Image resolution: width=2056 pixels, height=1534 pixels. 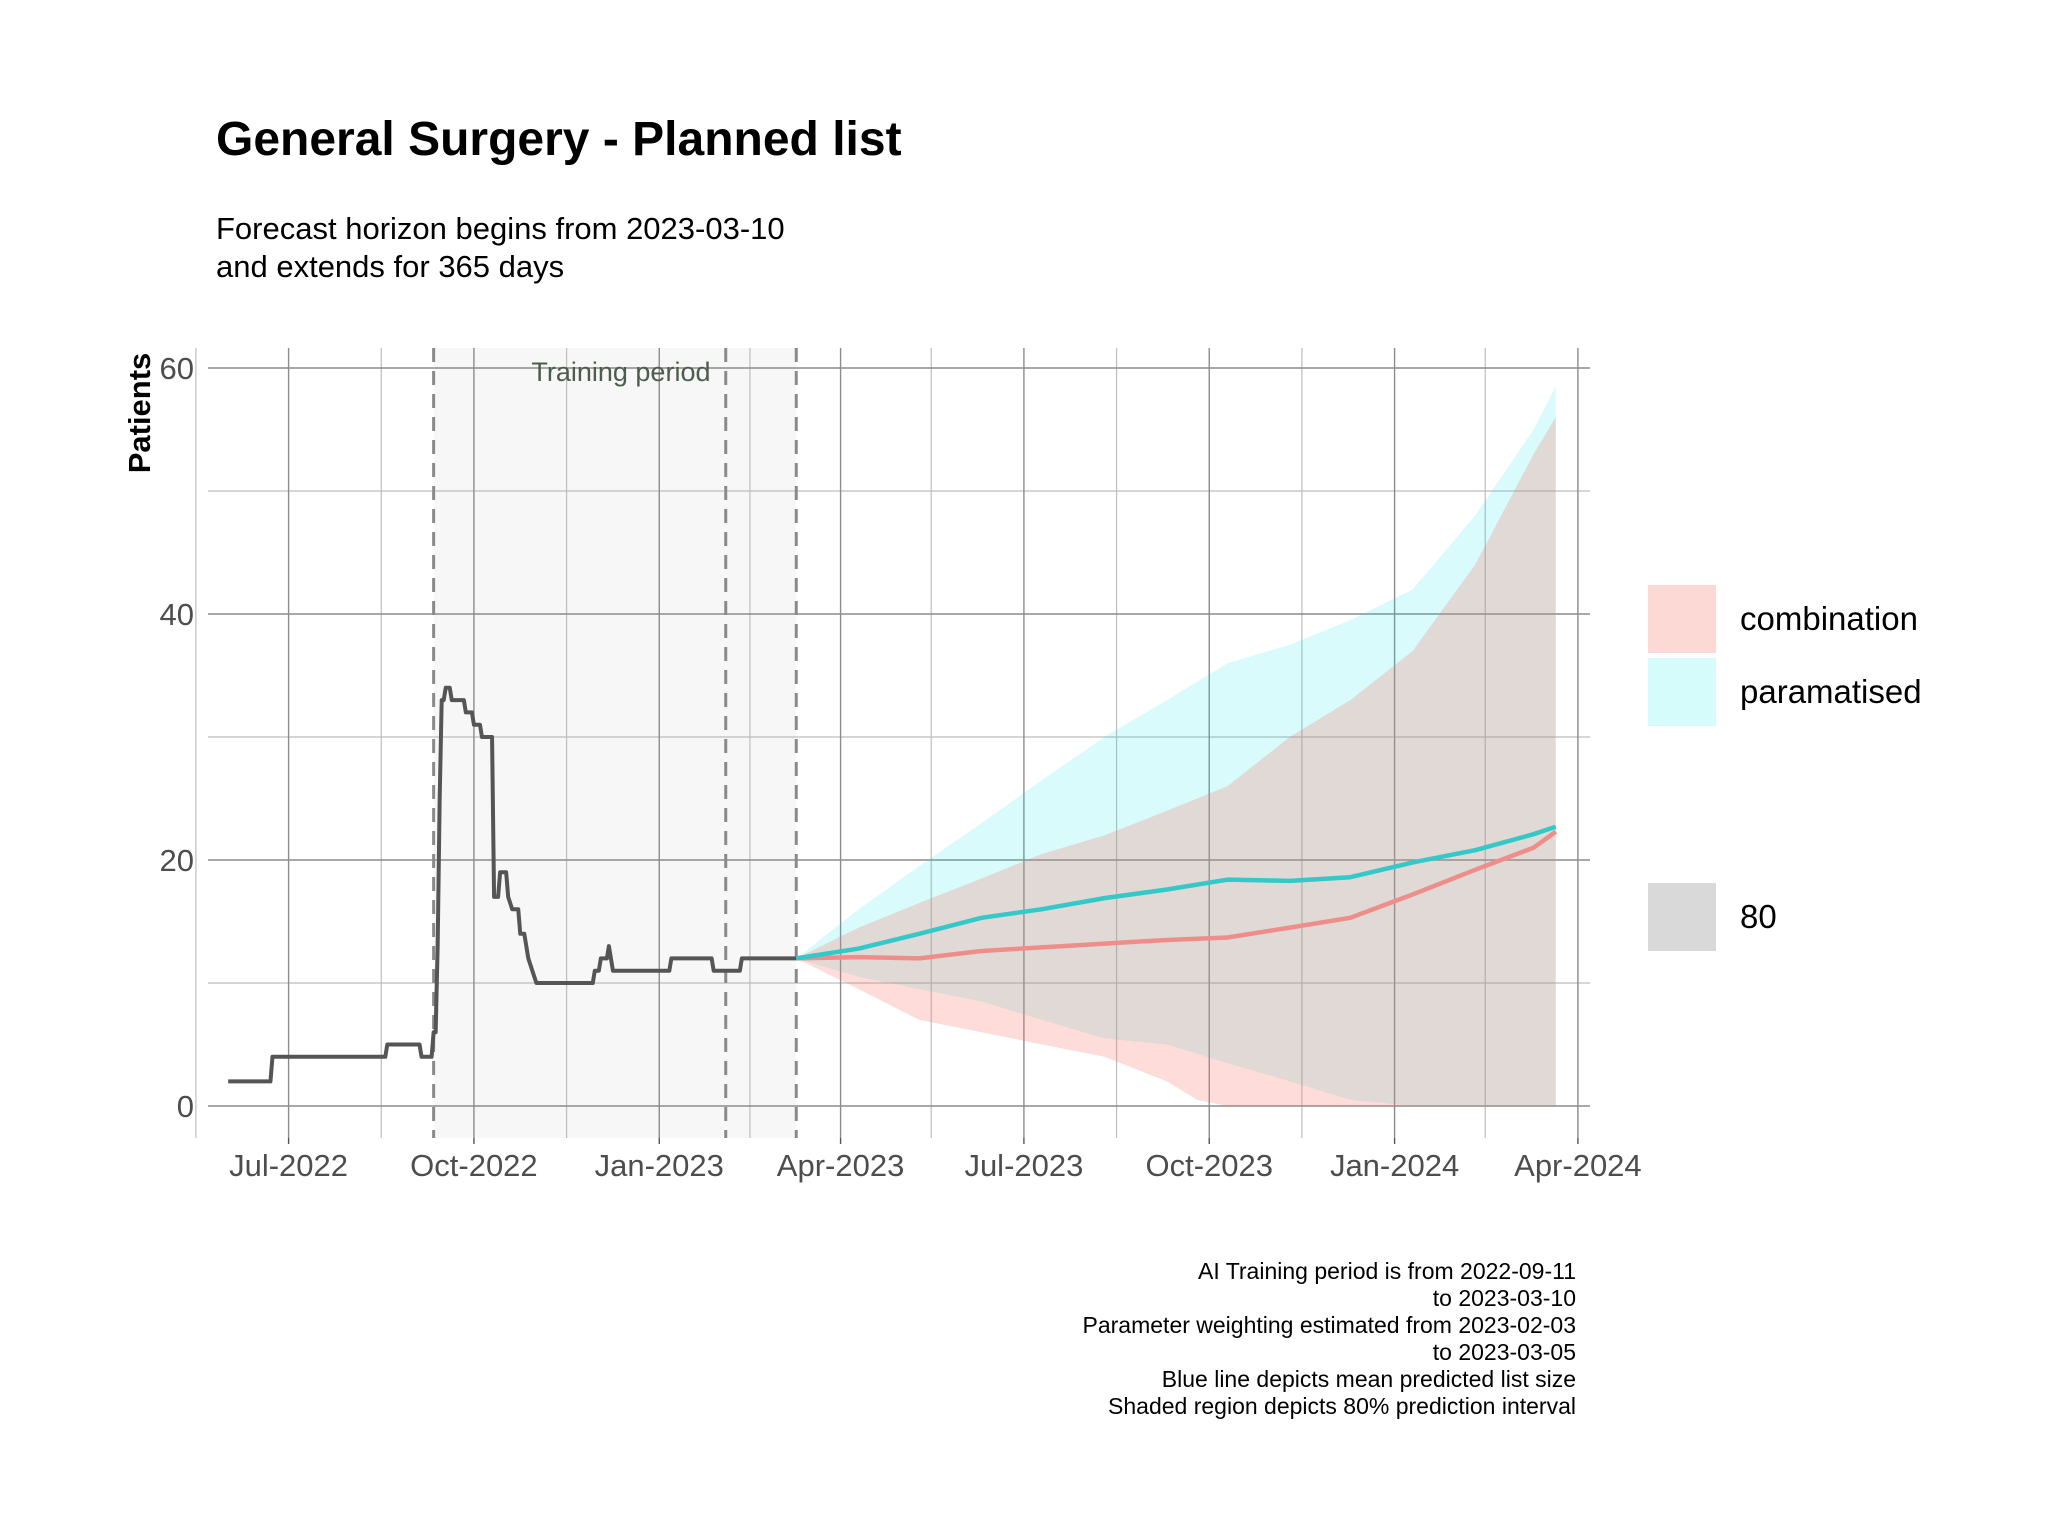 I want to click on legend-item-paramatised: paramatised, so click(x=1785, y=692).